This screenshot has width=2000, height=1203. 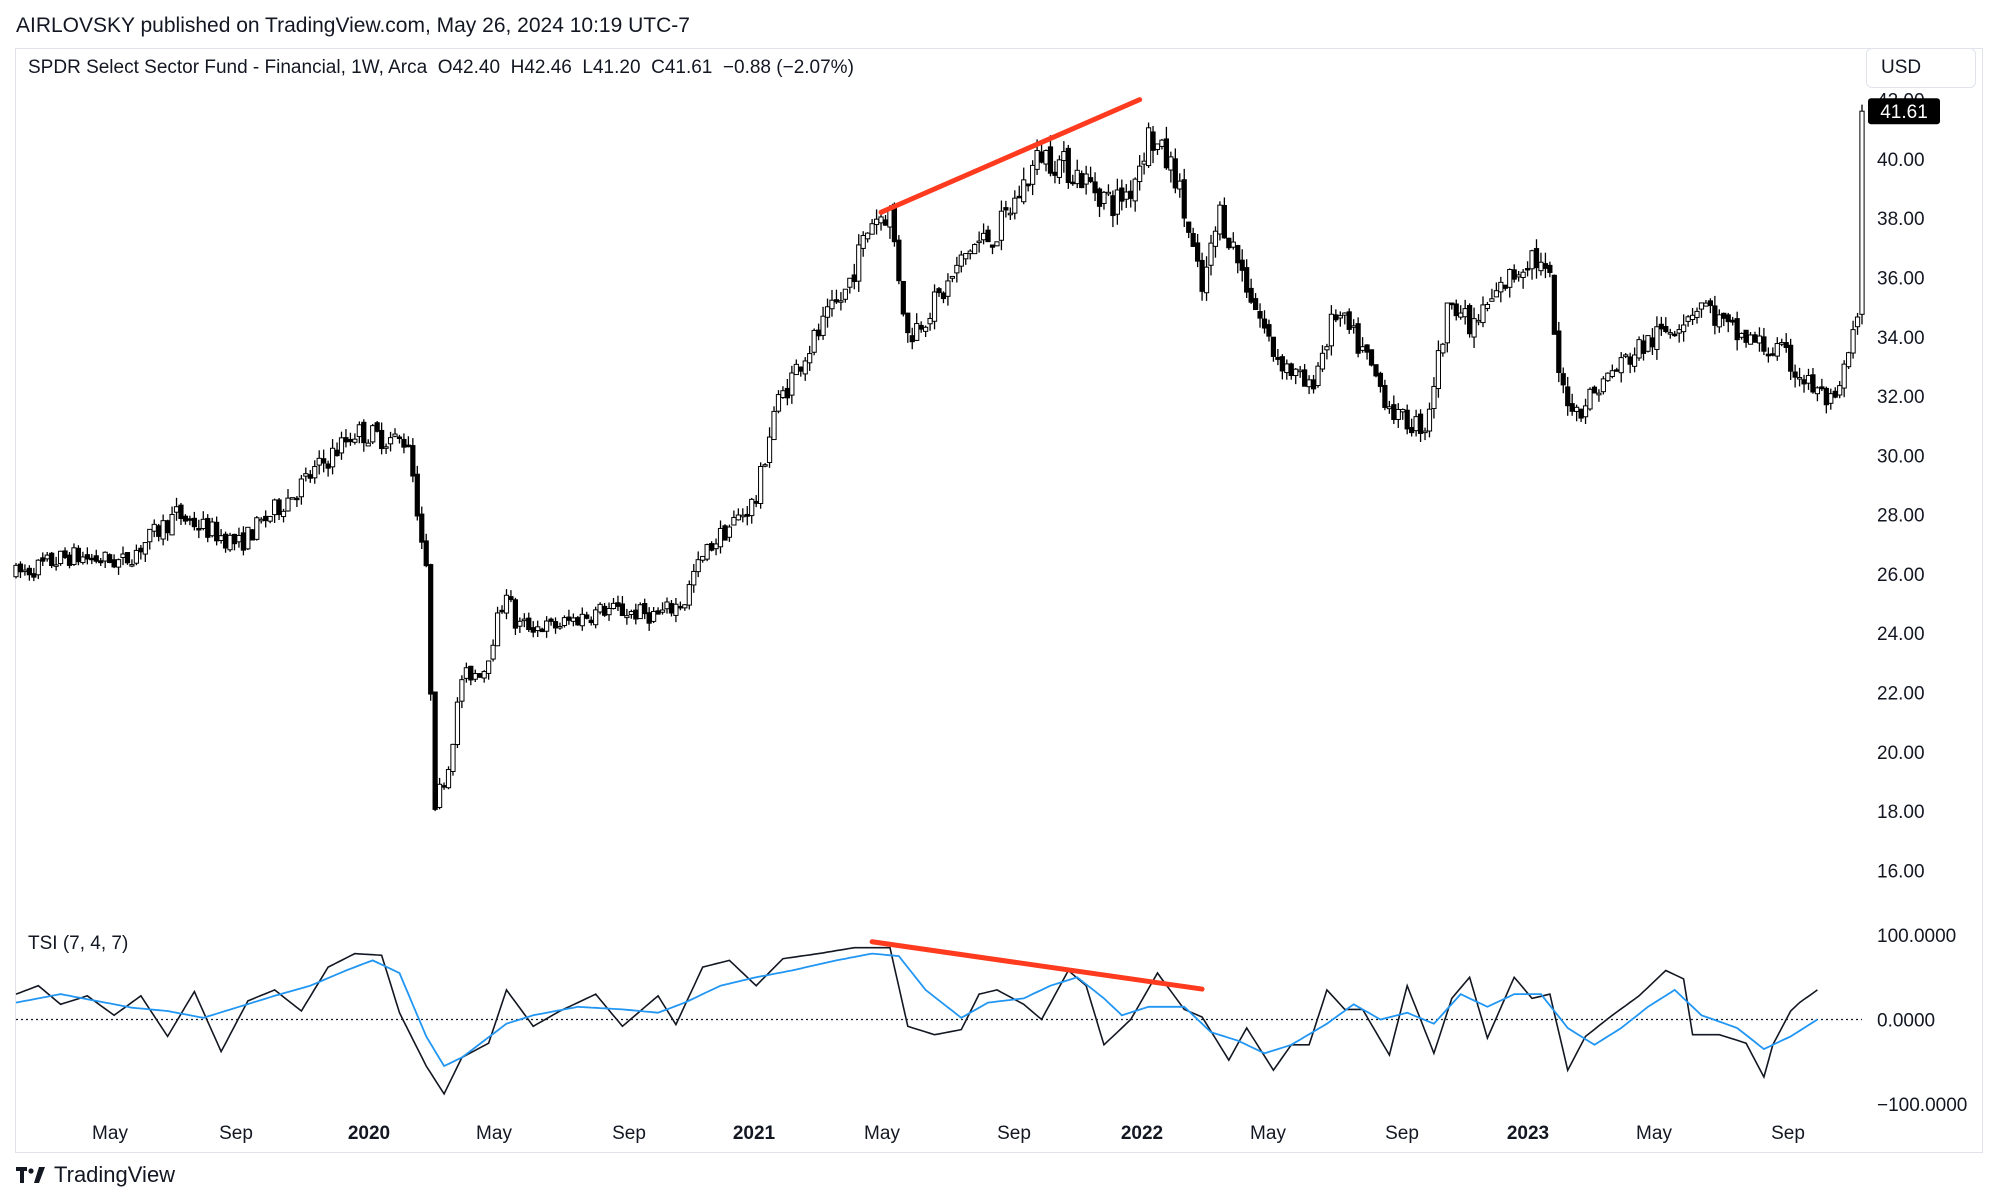 What do you see at coordinates (916, 1021) in the screenshot?
I see `tsi-line` at bounding box center [916, 1021].